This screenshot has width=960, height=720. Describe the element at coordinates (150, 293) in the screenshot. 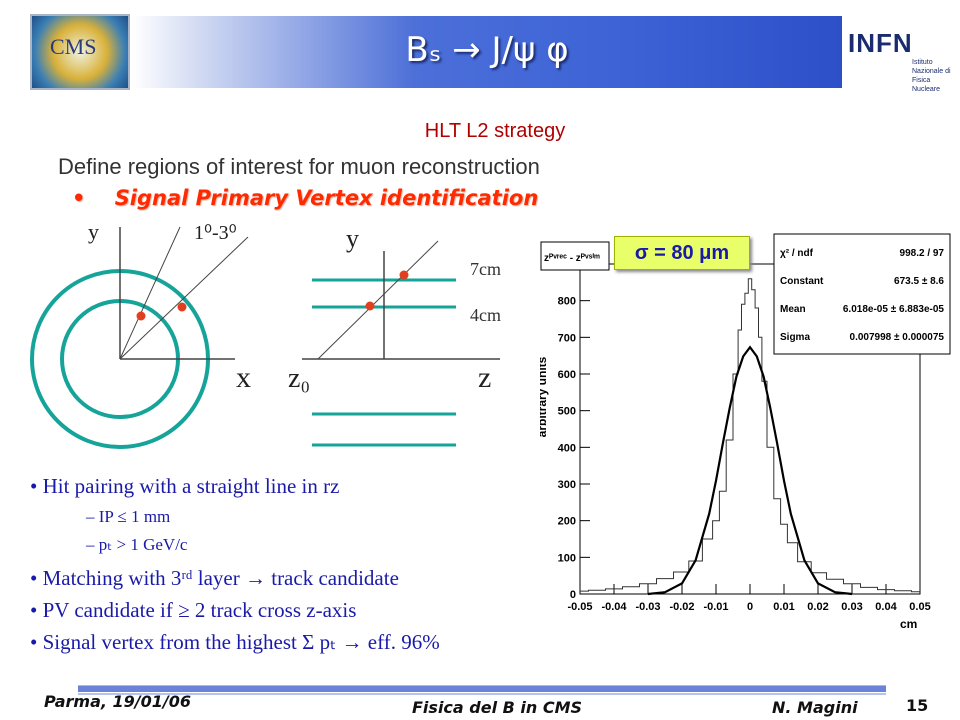

I see `region-boundary-line` at that location.